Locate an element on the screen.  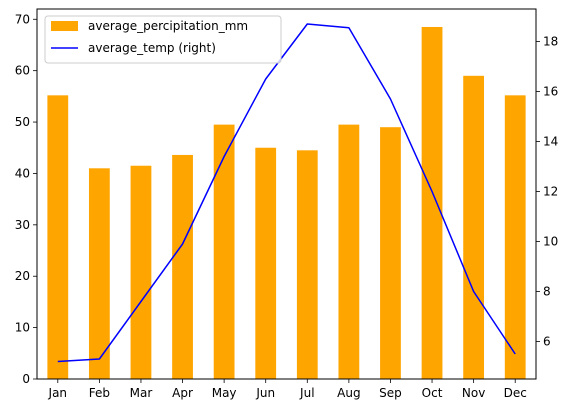
x-axis: Jan Feb Mar Apr May Jun Jul Aug Sep Oct Nov Dec is located at coordinates (287, 389).